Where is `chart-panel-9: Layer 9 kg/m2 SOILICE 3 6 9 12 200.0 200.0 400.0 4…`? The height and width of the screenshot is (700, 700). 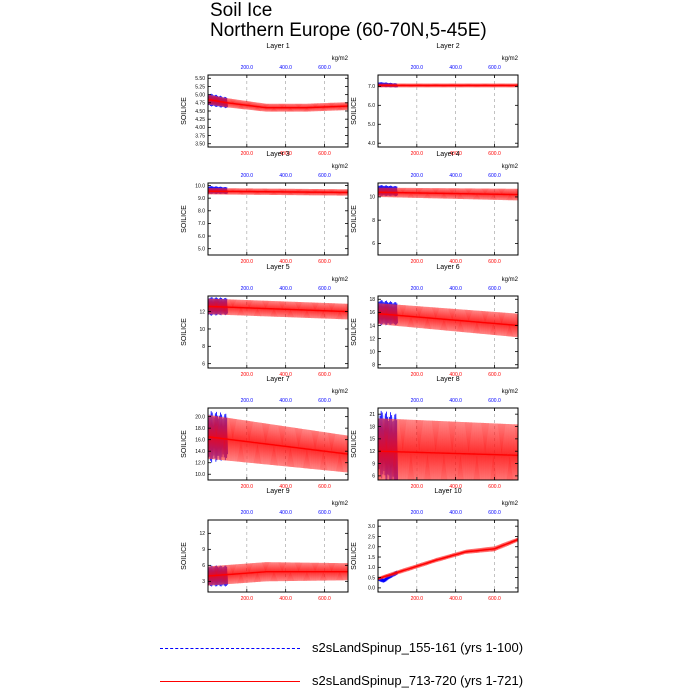
chart-panel-9: Layer 9 kg/m2 SOILICE 3 6 9 12 200.0 200.0 400.0 4… is located at coordinates (265, 545).